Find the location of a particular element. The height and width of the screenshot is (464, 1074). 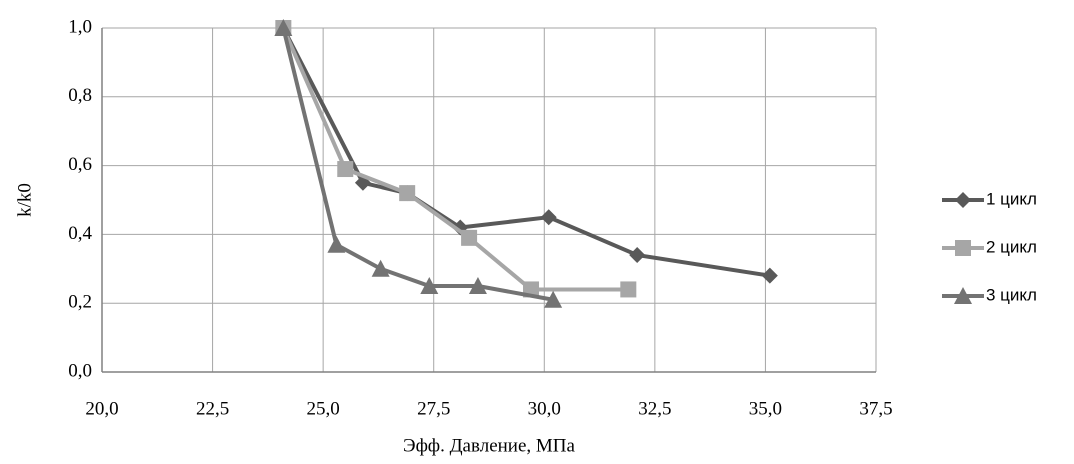

x-axis-title: Эфф. Давление, МПа is located at coordinates (489, 445).